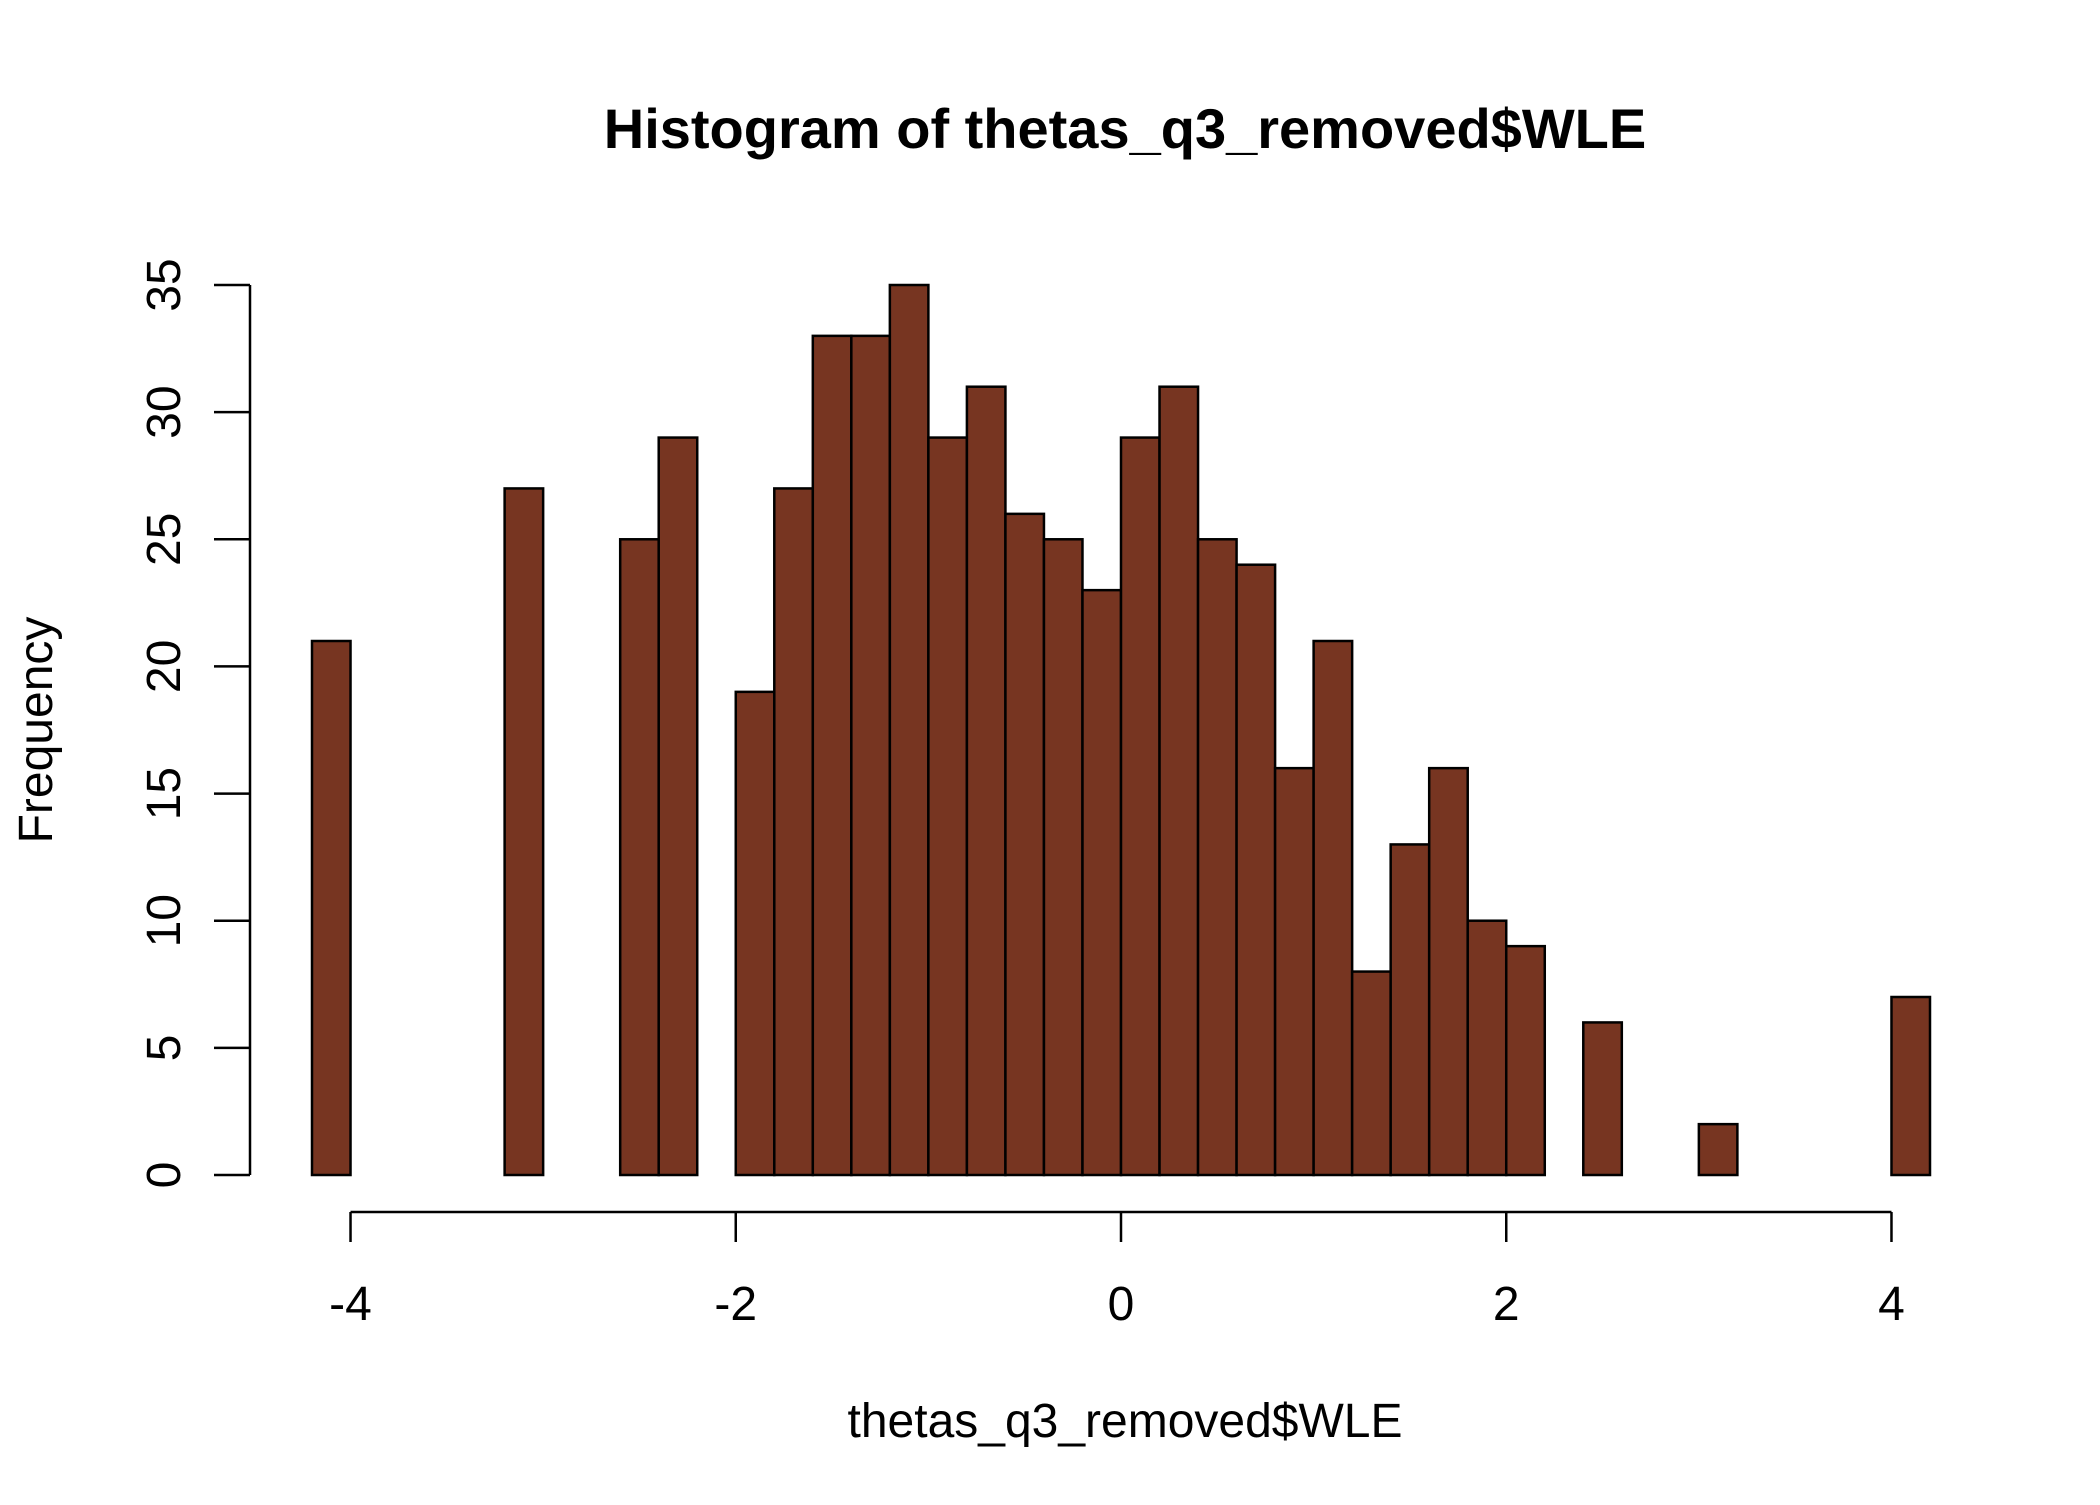  What do you see at coordinates (1891, 1304) in the screenshot?
I see `x-tick-label: 4` at bounding box center [1891, 1304].